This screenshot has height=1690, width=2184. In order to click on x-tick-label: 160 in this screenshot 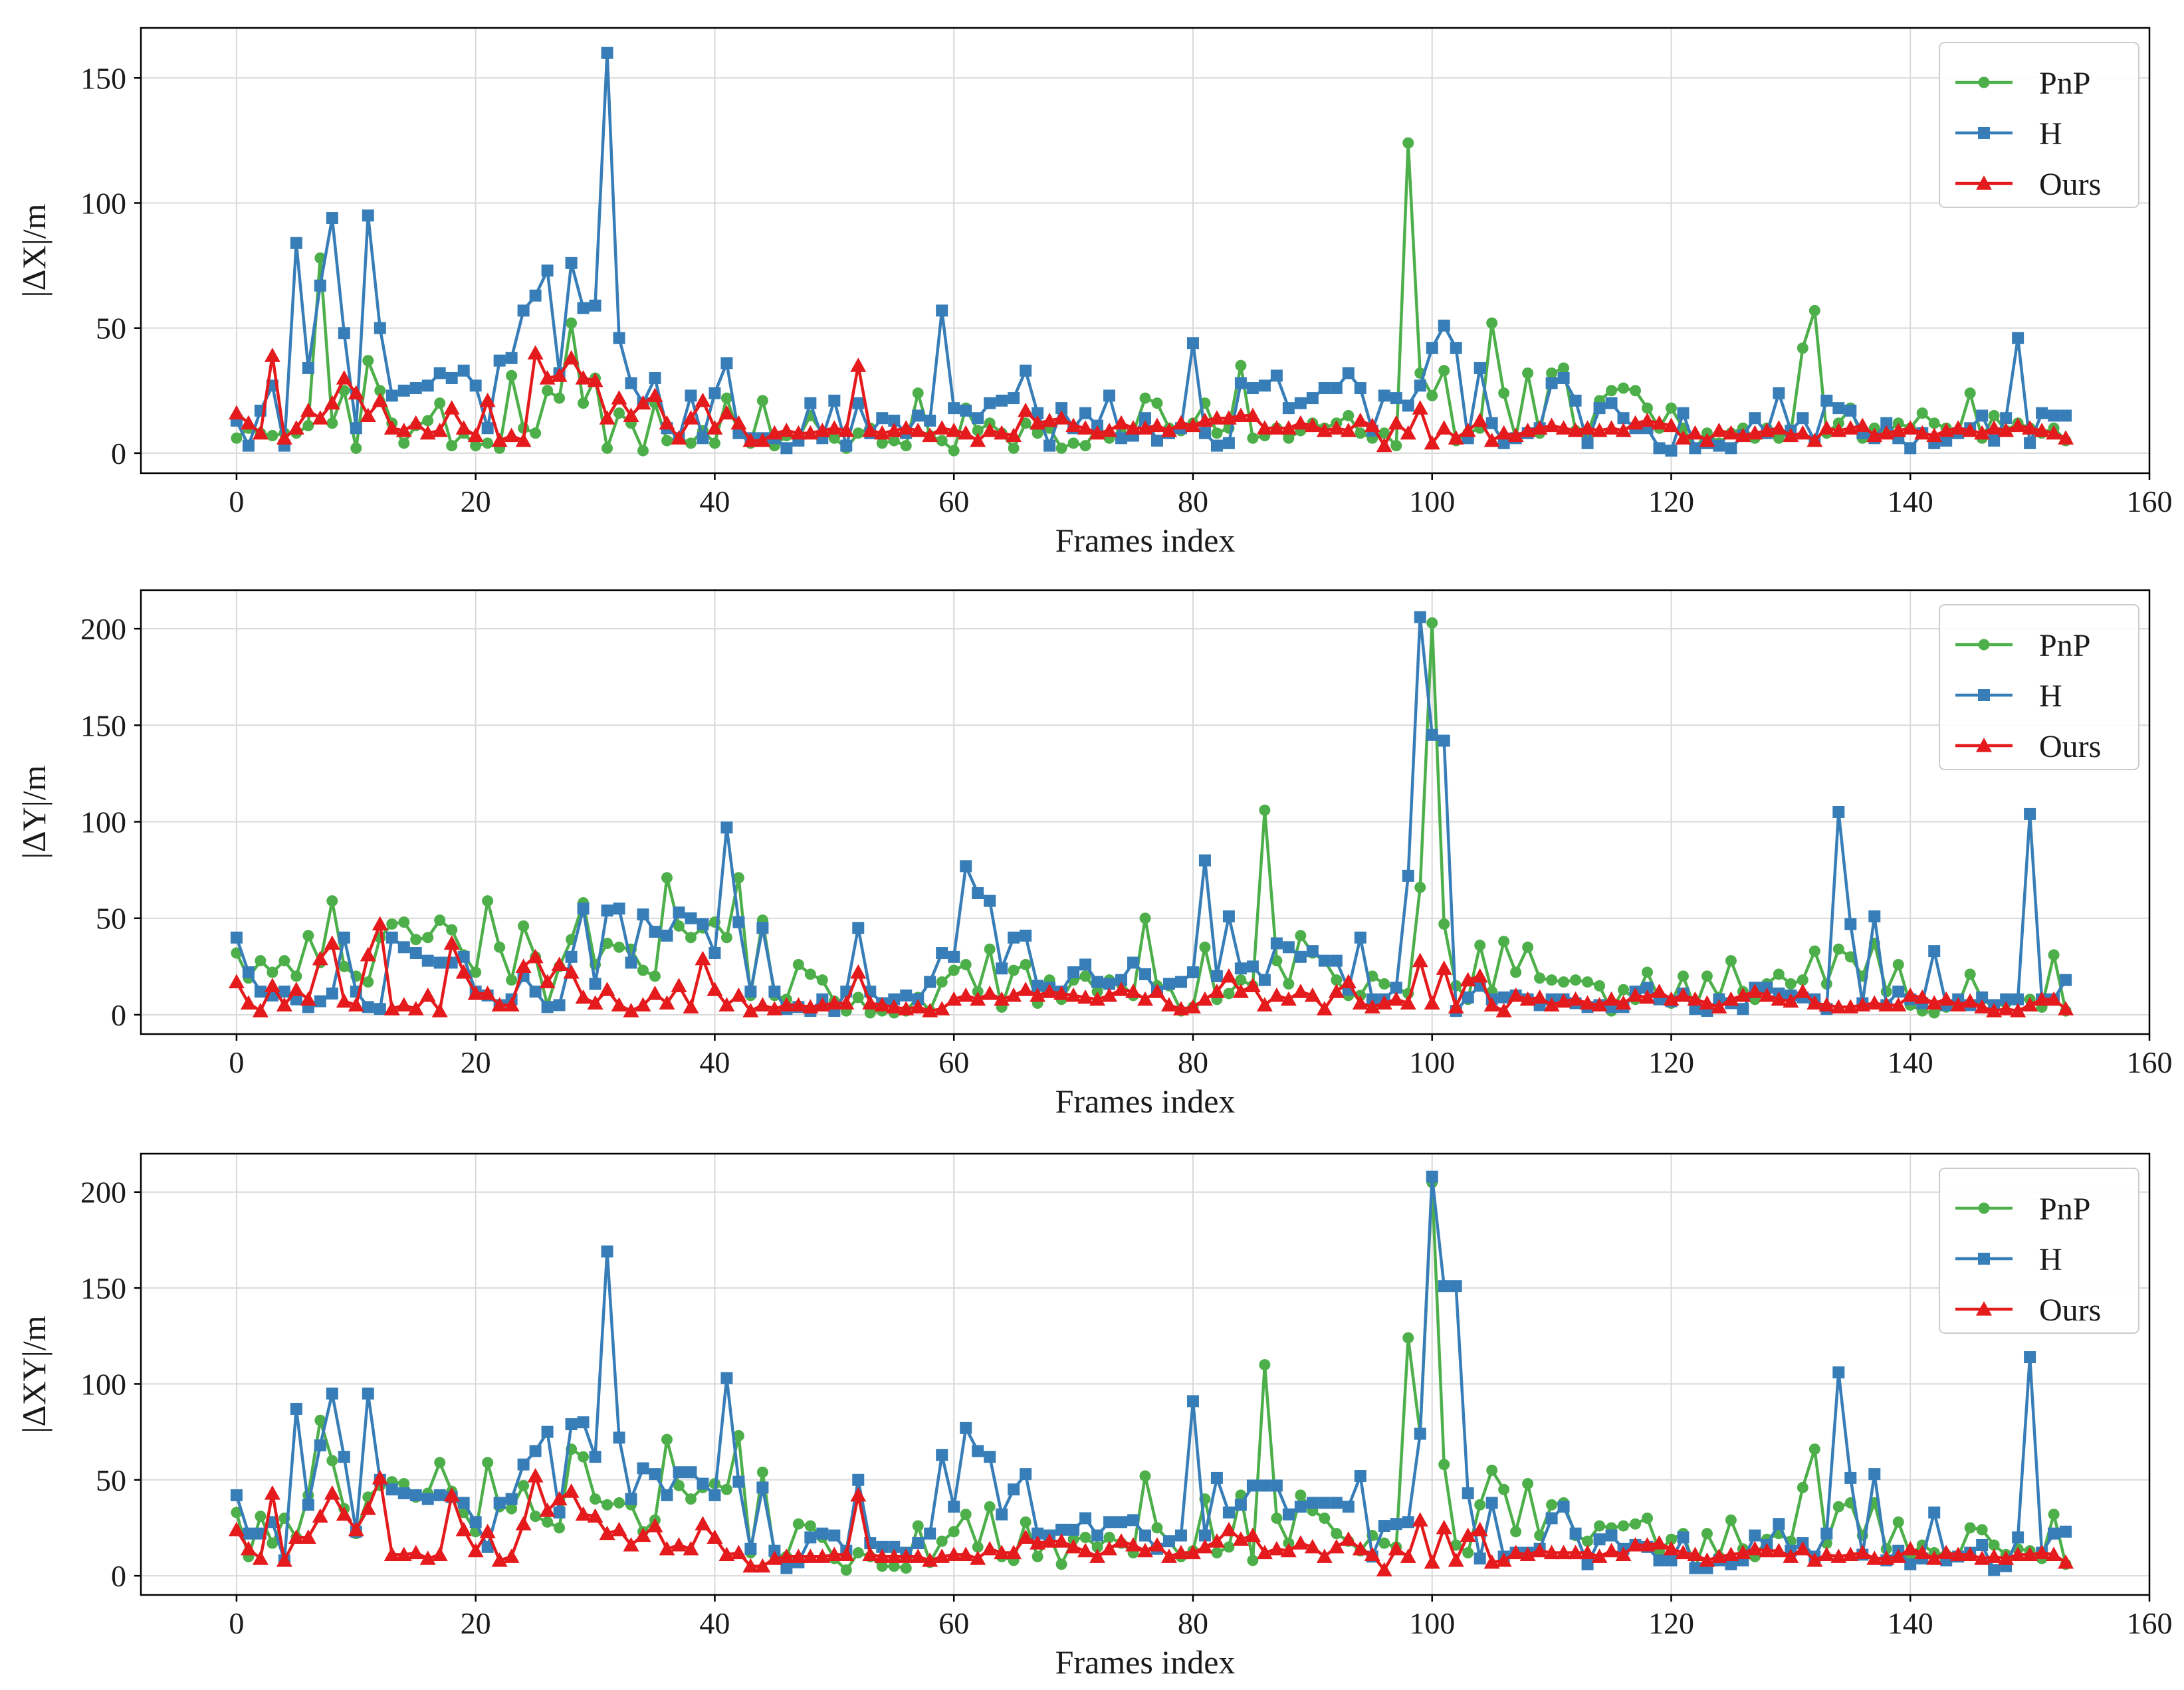, I will do `click(2150, 1623)`.